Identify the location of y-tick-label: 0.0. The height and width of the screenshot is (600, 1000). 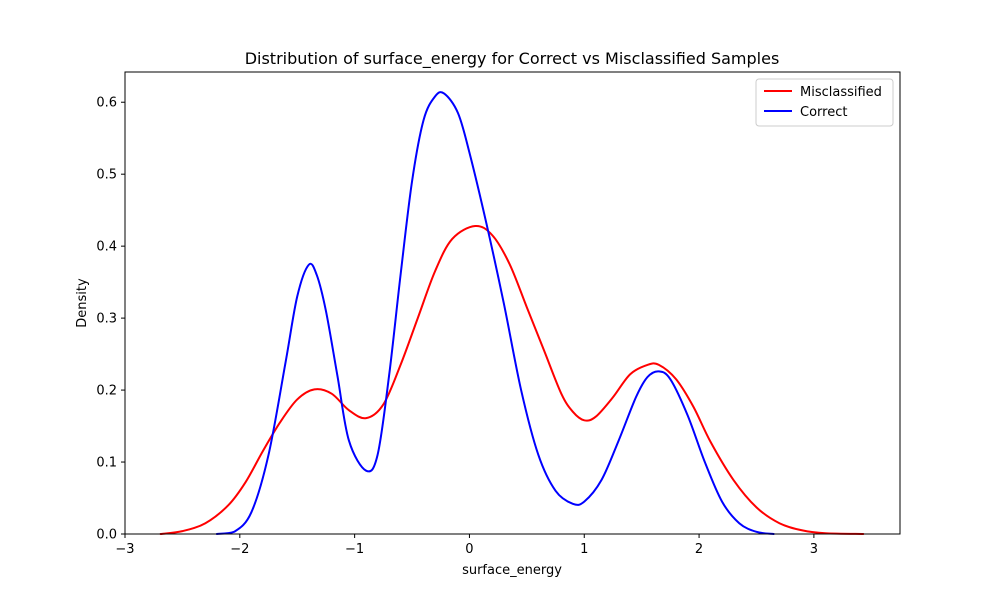
(106, 535).